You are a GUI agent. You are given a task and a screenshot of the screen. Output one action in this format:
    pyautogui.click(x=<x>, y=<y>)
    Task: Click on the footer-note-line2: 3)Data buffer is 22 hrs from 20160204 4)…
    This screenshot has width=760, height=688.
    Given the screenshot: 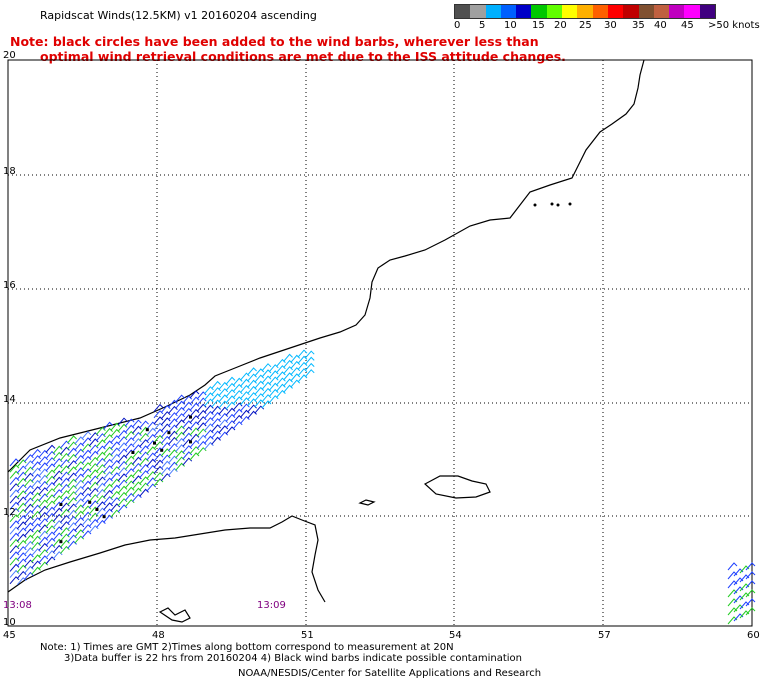 What is the action you would take?
    pyautogui.click(x=293, y=658)
    